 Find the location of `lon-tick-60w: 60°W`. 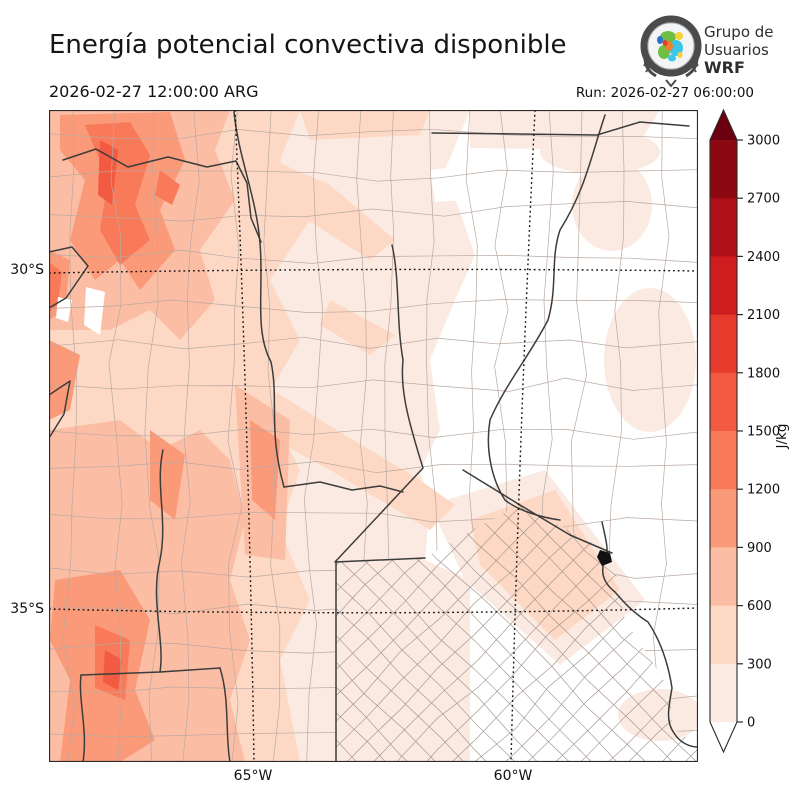

lon-tick-60w: 60°W is located at coordinates (513, 776).